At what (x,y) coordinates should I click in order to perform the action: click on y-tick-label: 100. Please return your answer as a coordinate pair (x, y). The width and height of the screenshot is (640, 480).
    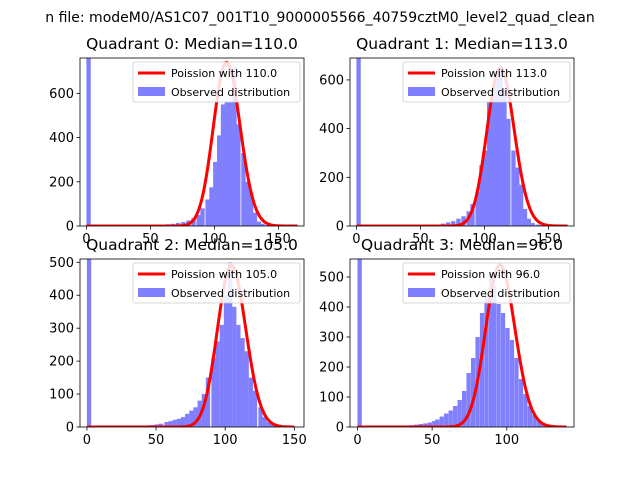
    Looking at the image, I should click on (331, 398).